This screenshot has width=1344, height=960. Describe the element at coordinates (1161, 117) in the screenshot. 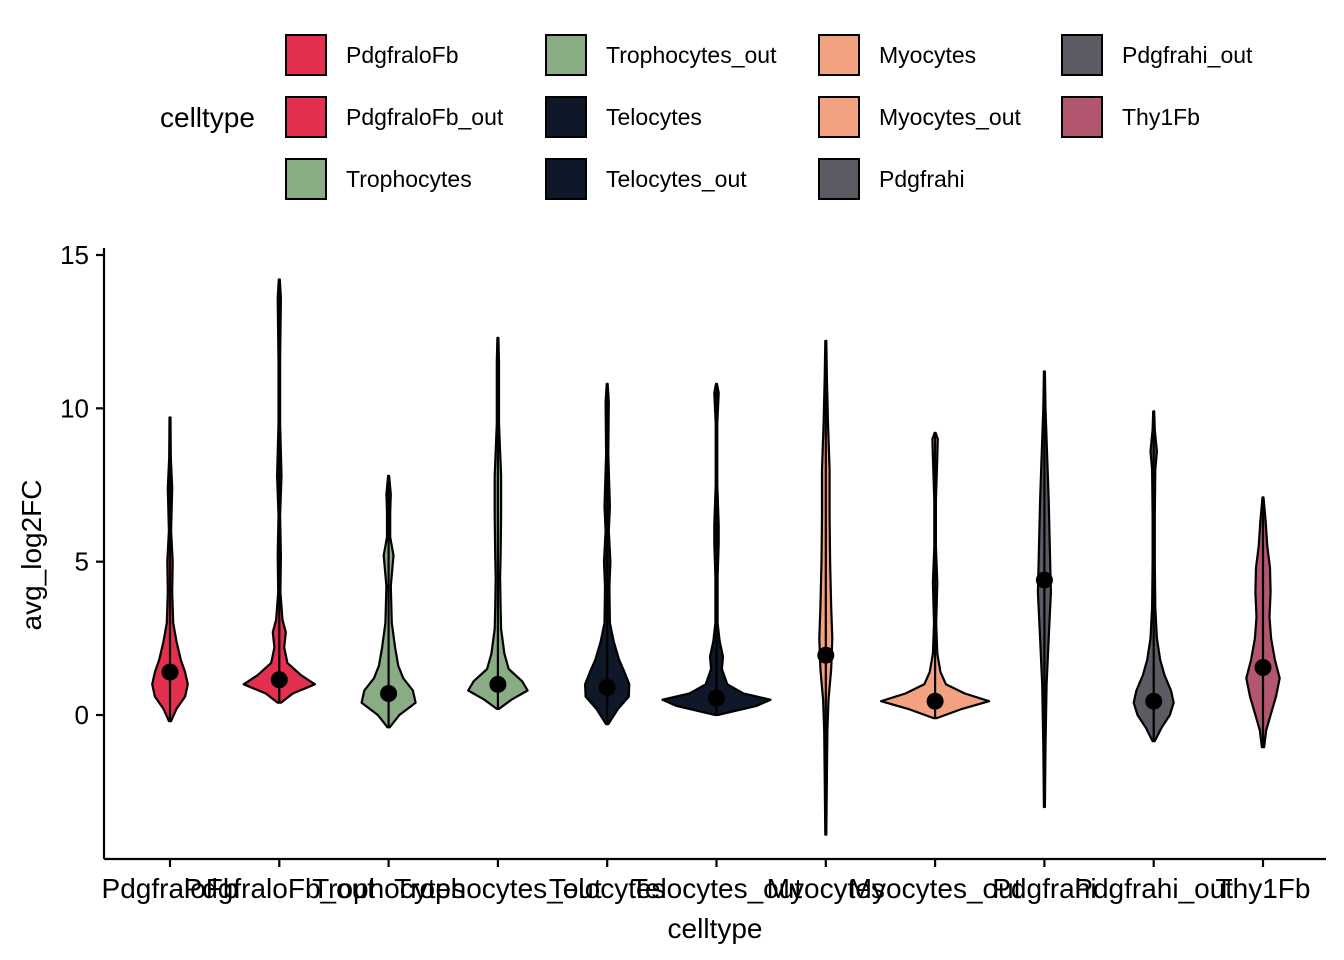

I see `legend-label: Thy1Fb` at that location.